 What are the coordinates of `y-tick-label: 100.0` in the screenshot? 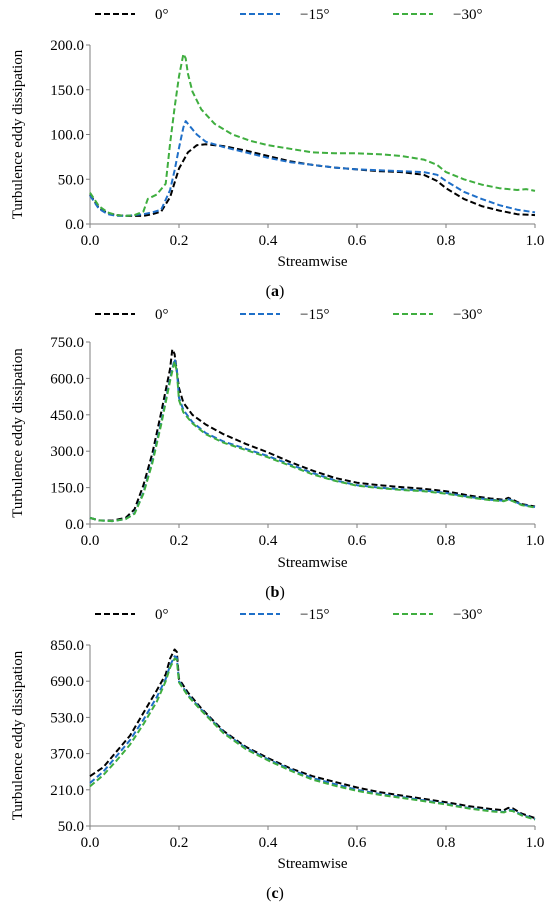 It's located at (67, 136).